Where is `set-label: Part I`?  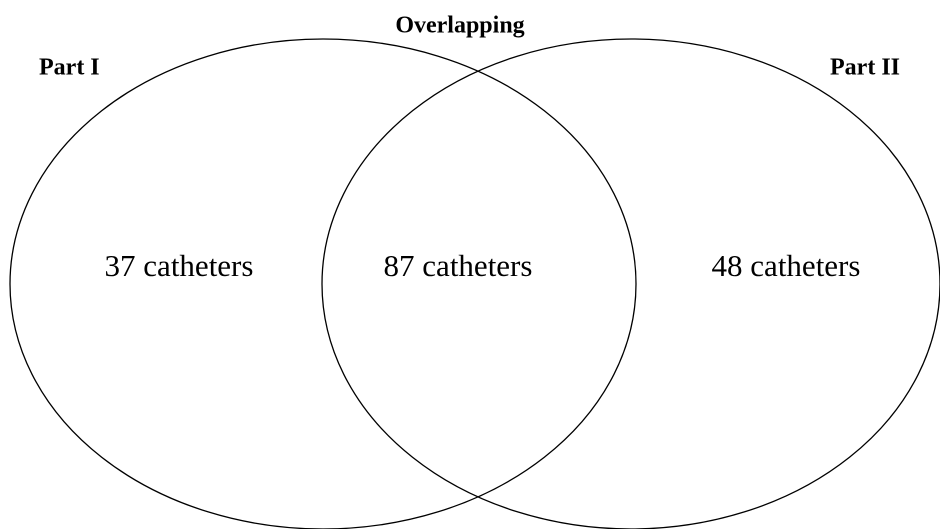
set-label: Part I is located at coordinates (69, 68).